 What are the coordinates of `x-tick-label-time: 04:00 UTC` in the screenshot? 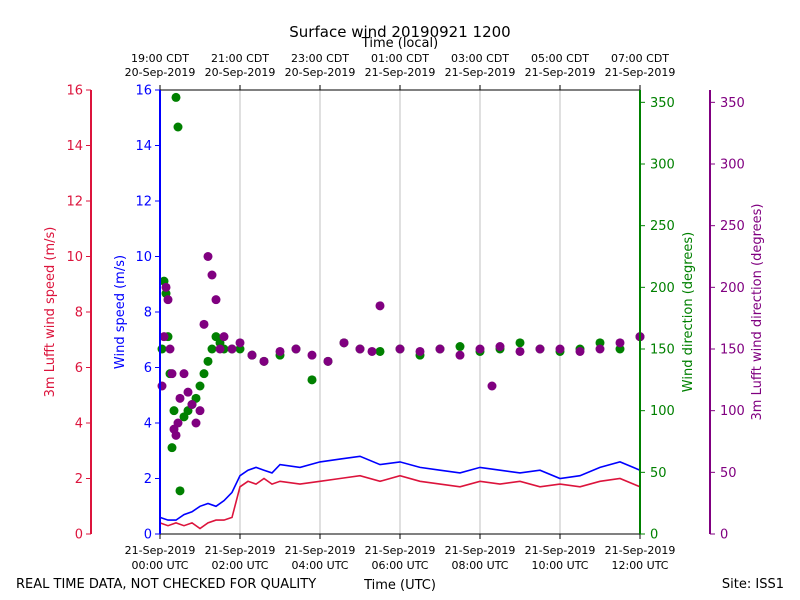 It's located at (319, 565).